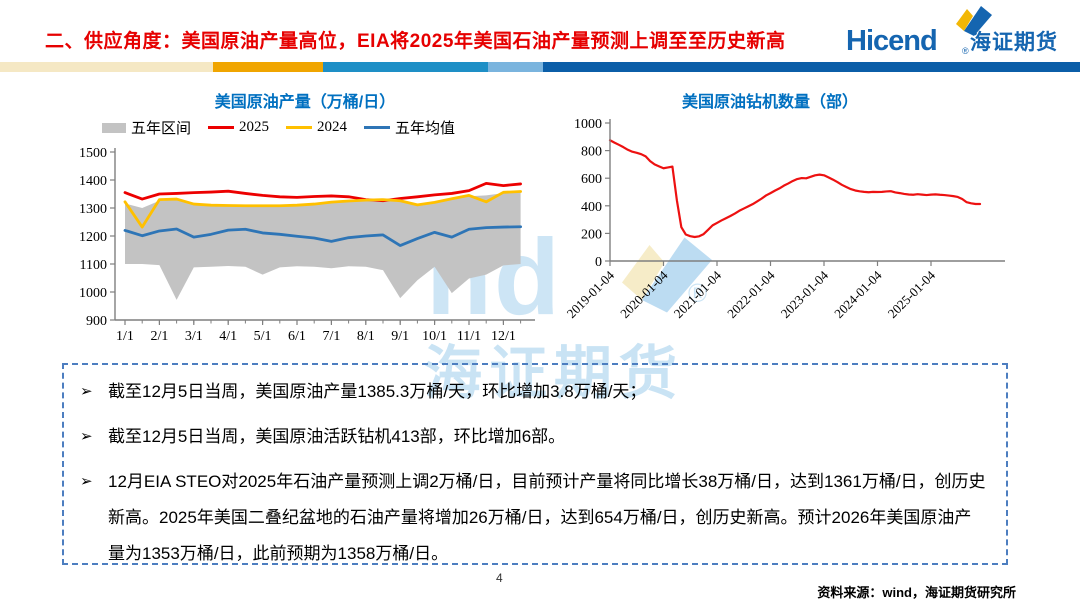  Describe the element at coordinates (965, 51) in the screenshot. I see `registered-mark-icon: ®` at that location.